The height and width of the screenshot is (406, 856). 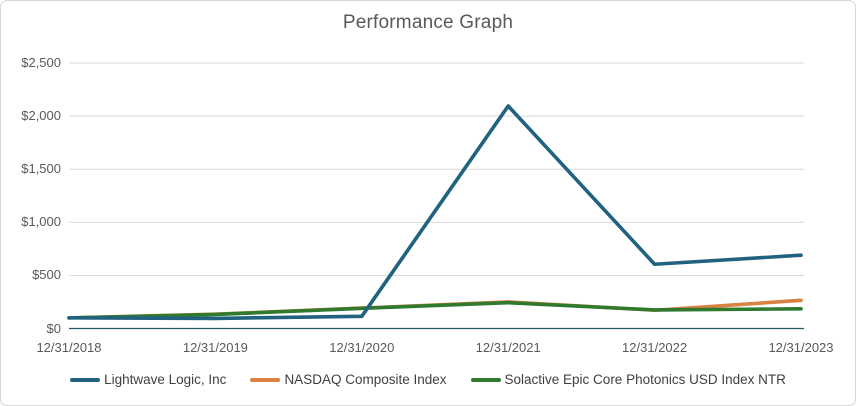 I want to click on y-axis-tick-label: $2,000, so click(x=41, y=116).